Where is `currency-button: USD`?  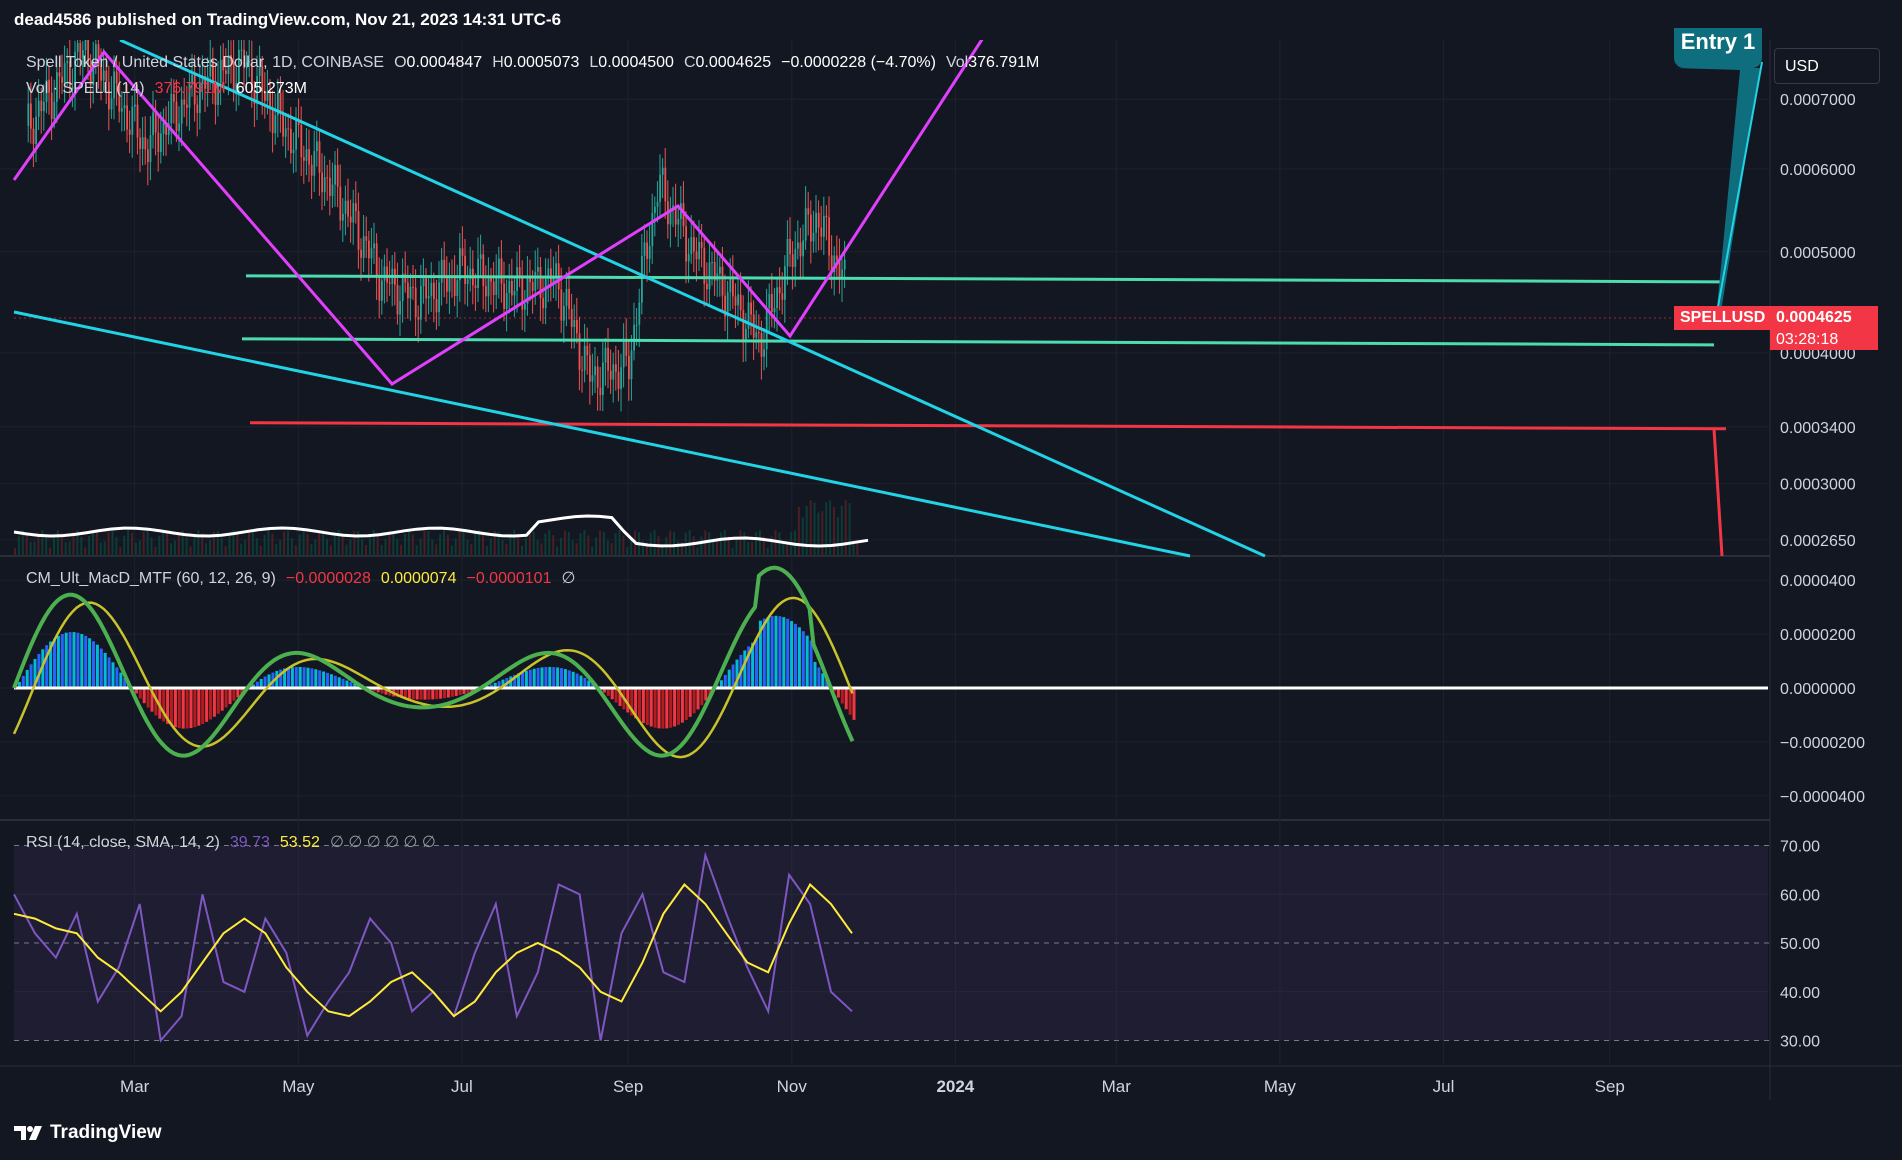
currency-button: USD is located at coordinates (1827, 66).